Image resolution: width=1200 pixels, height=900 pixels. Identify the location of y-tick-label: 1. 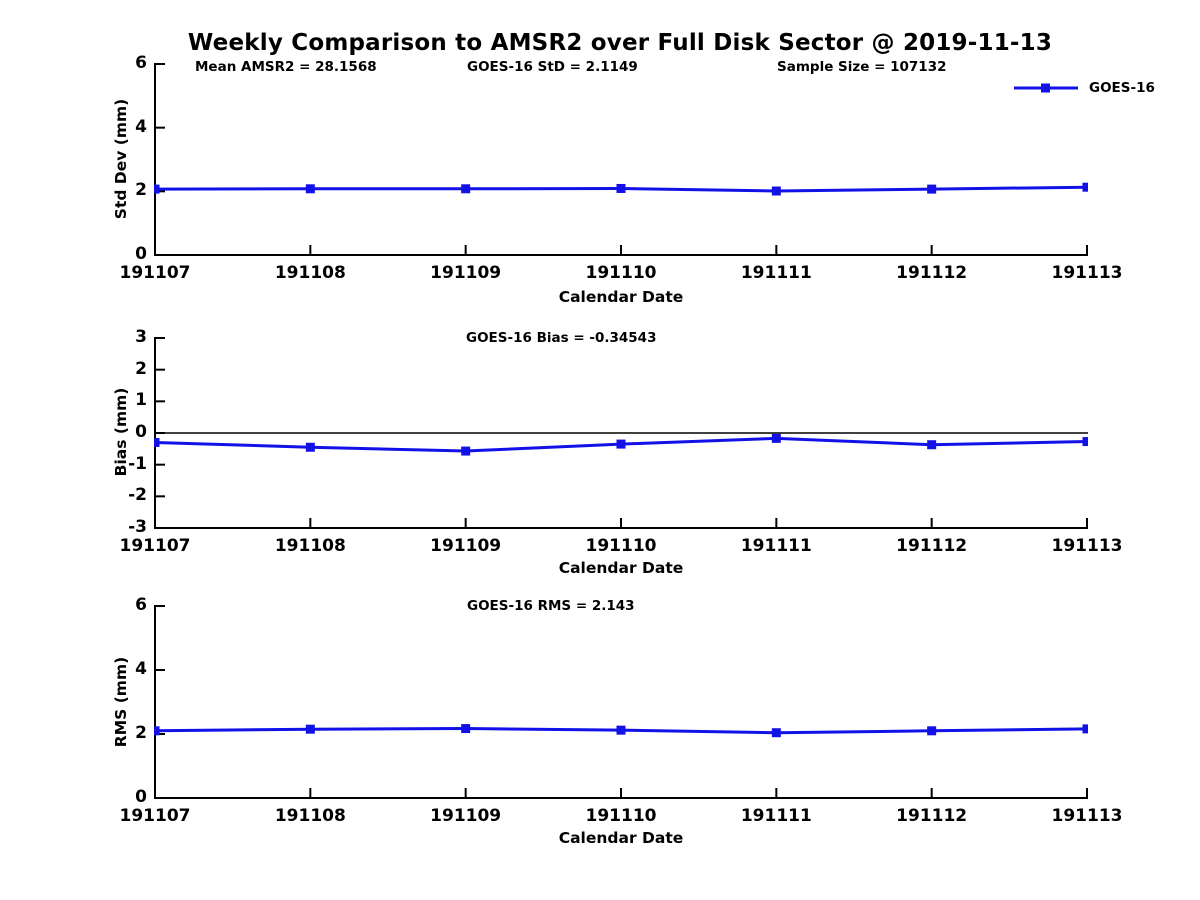
(141, 400).